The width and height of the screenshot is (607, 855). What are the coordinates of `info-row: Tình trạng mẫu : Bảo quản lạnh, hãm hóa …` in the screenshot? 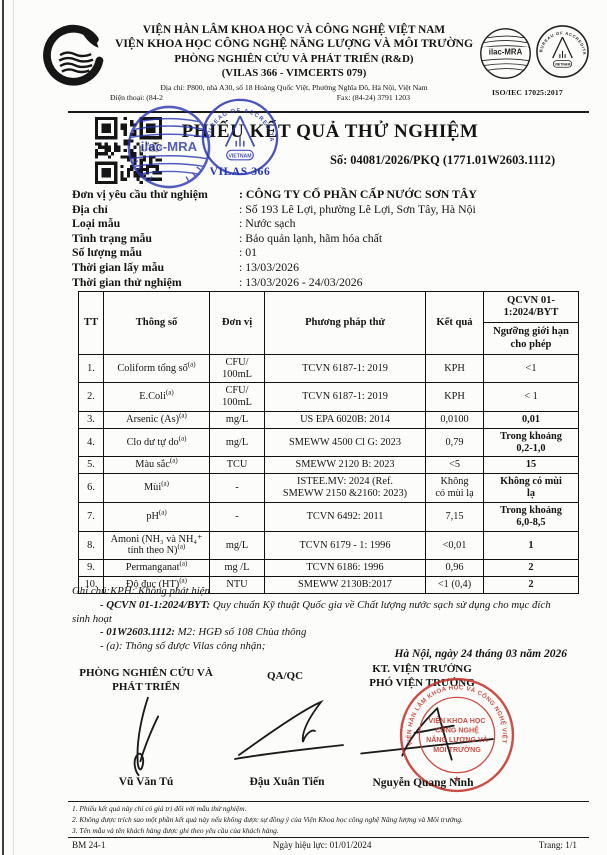 It's located at (322, 238).